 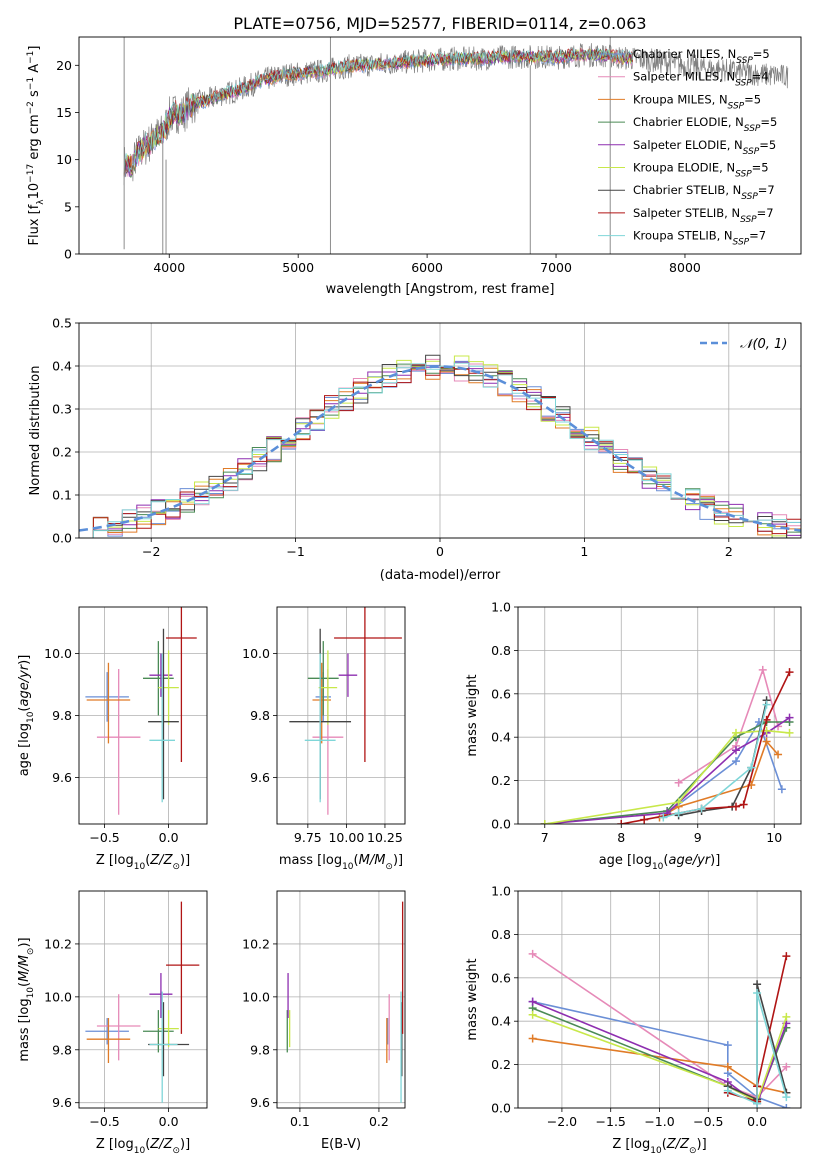 What do you see at coordinates (727, 1066) in the screenshot?
I see `mw-z-marker-kroupa-miles` at bounding box center [727, 1066].